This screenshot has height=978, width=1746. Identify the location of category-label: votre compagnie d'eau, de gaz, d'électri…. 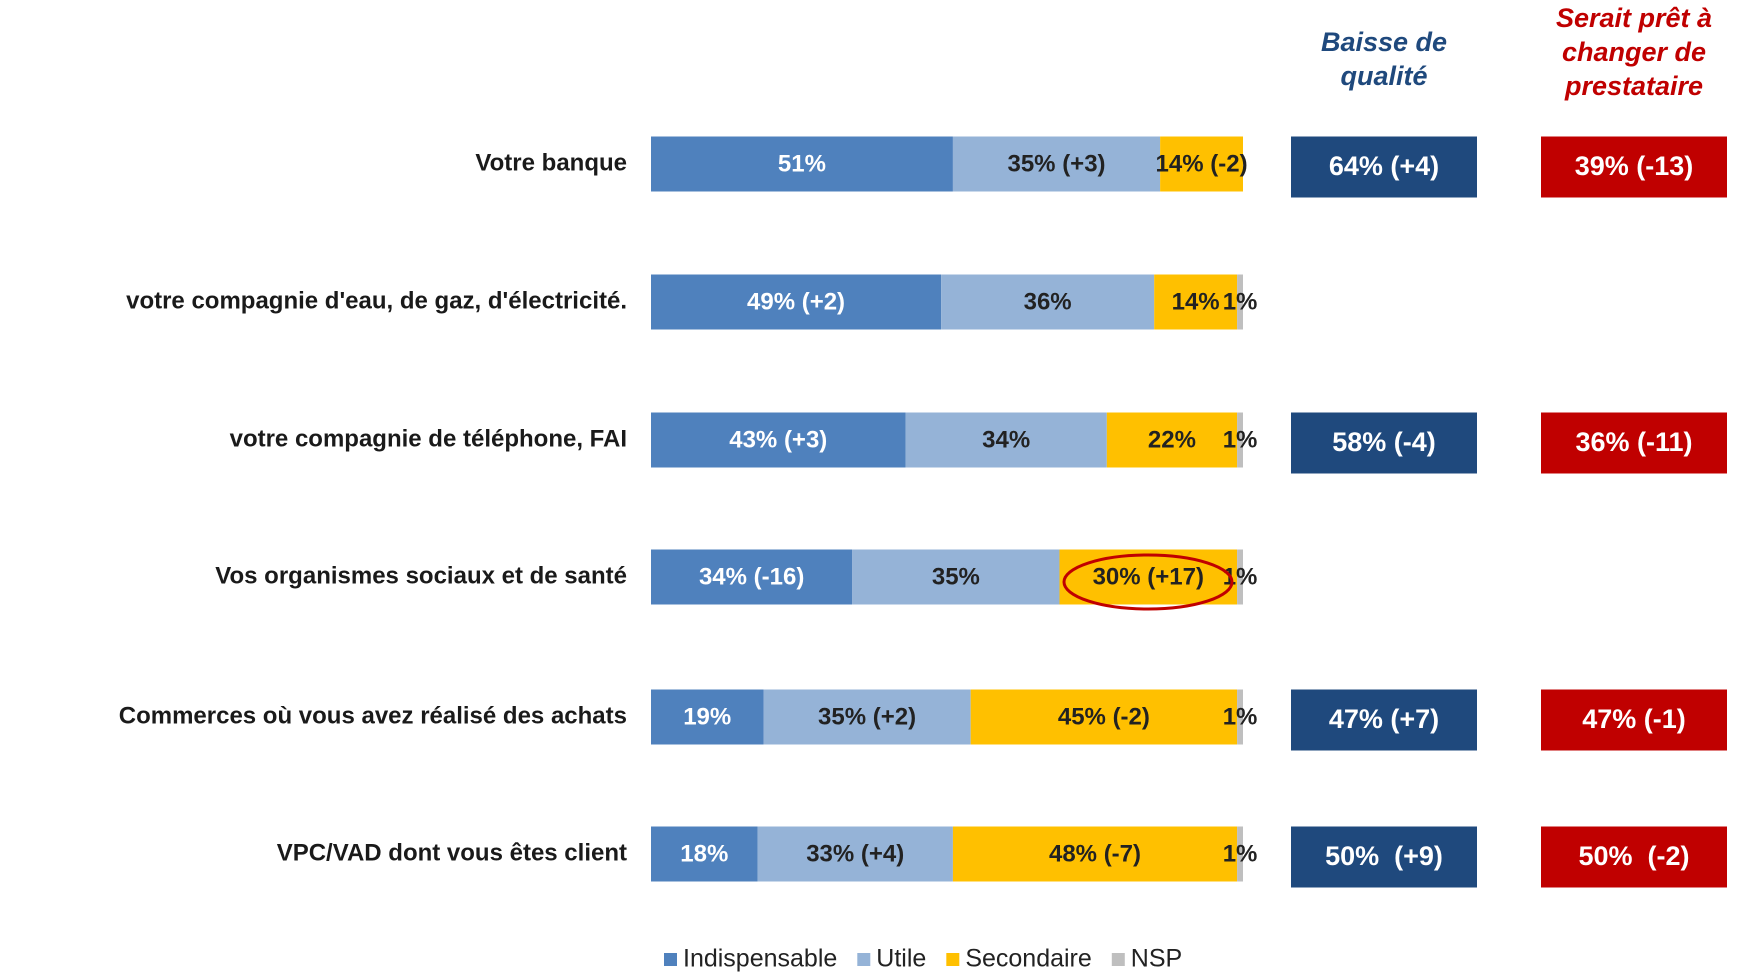
(376, 300).